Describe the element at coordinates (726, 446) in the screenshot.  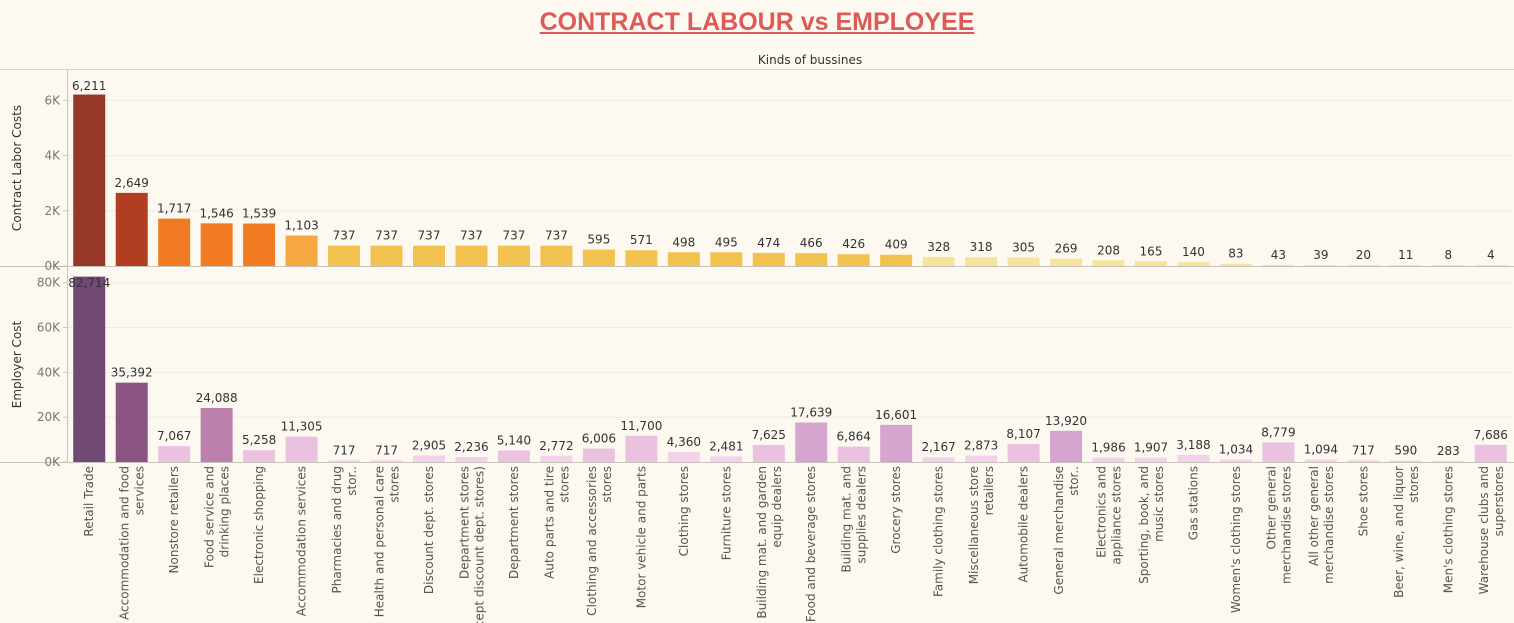
I see `data-label: 2,481` at that location.